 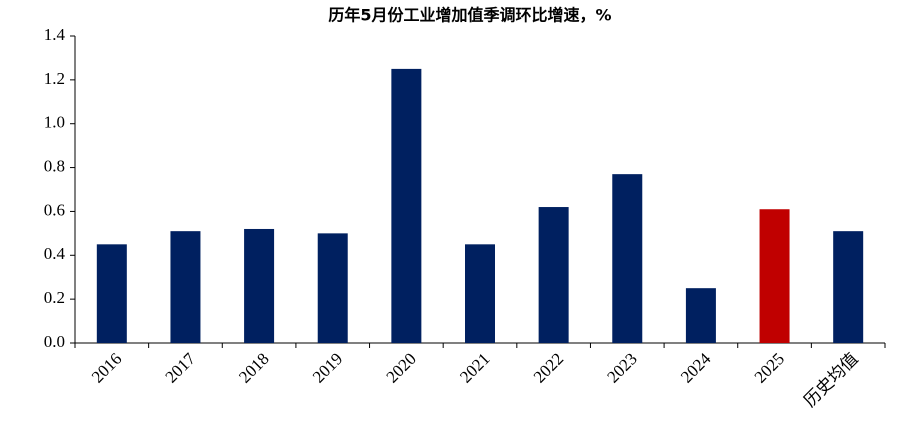 What do you see at coordinates (548, 367) in the screenshot?
I see `x-tick-label: 2022` at bounding box center [548, 367].